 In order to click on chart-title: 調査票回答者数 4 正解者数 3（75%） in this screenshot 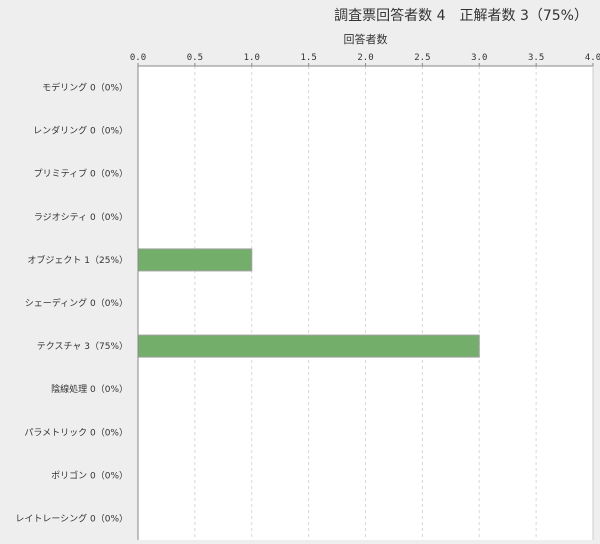, I will do `click(461, 16)`.